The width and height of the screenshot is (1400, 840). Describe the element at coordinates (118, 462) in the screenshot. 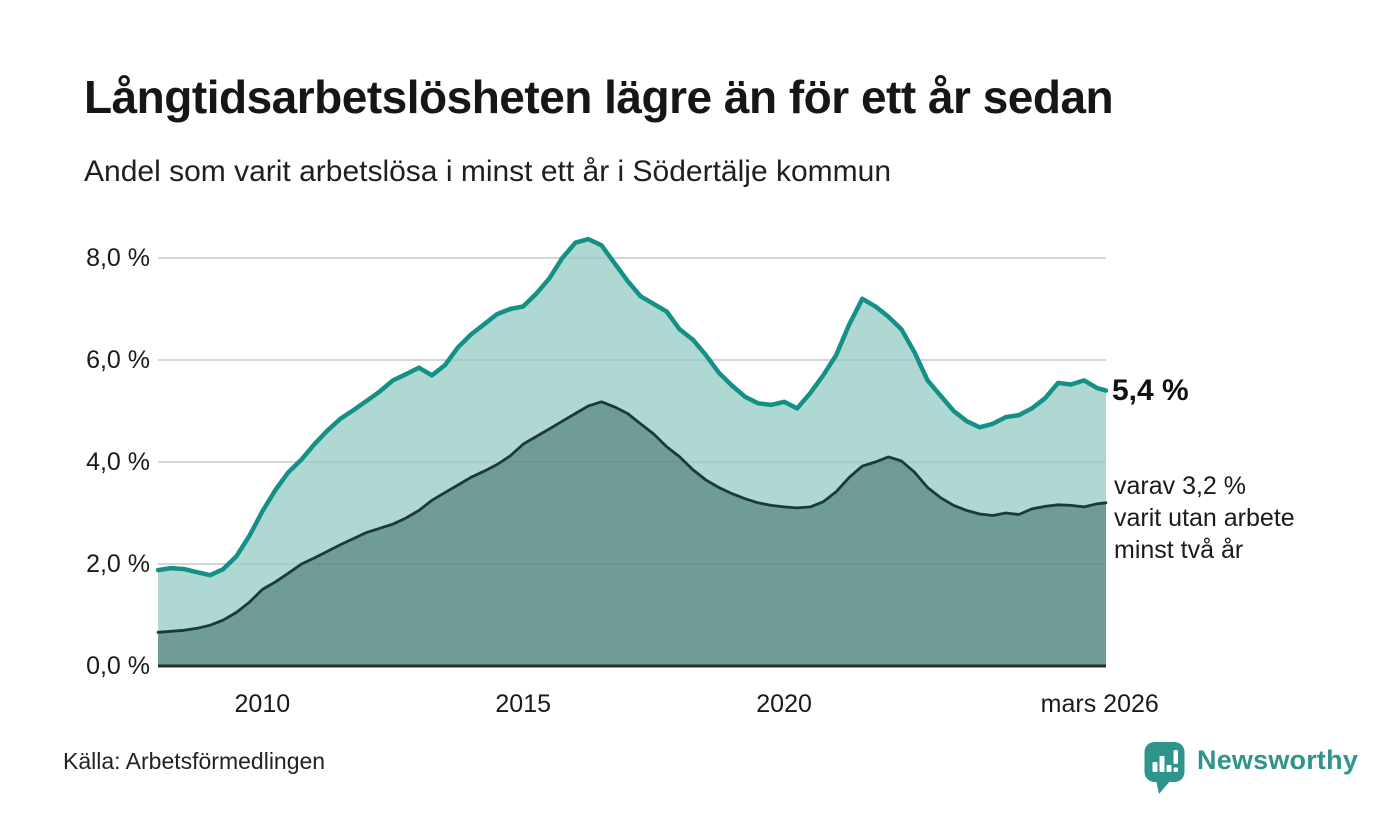

I see `y-tick-label: 4,0 %` at that location.